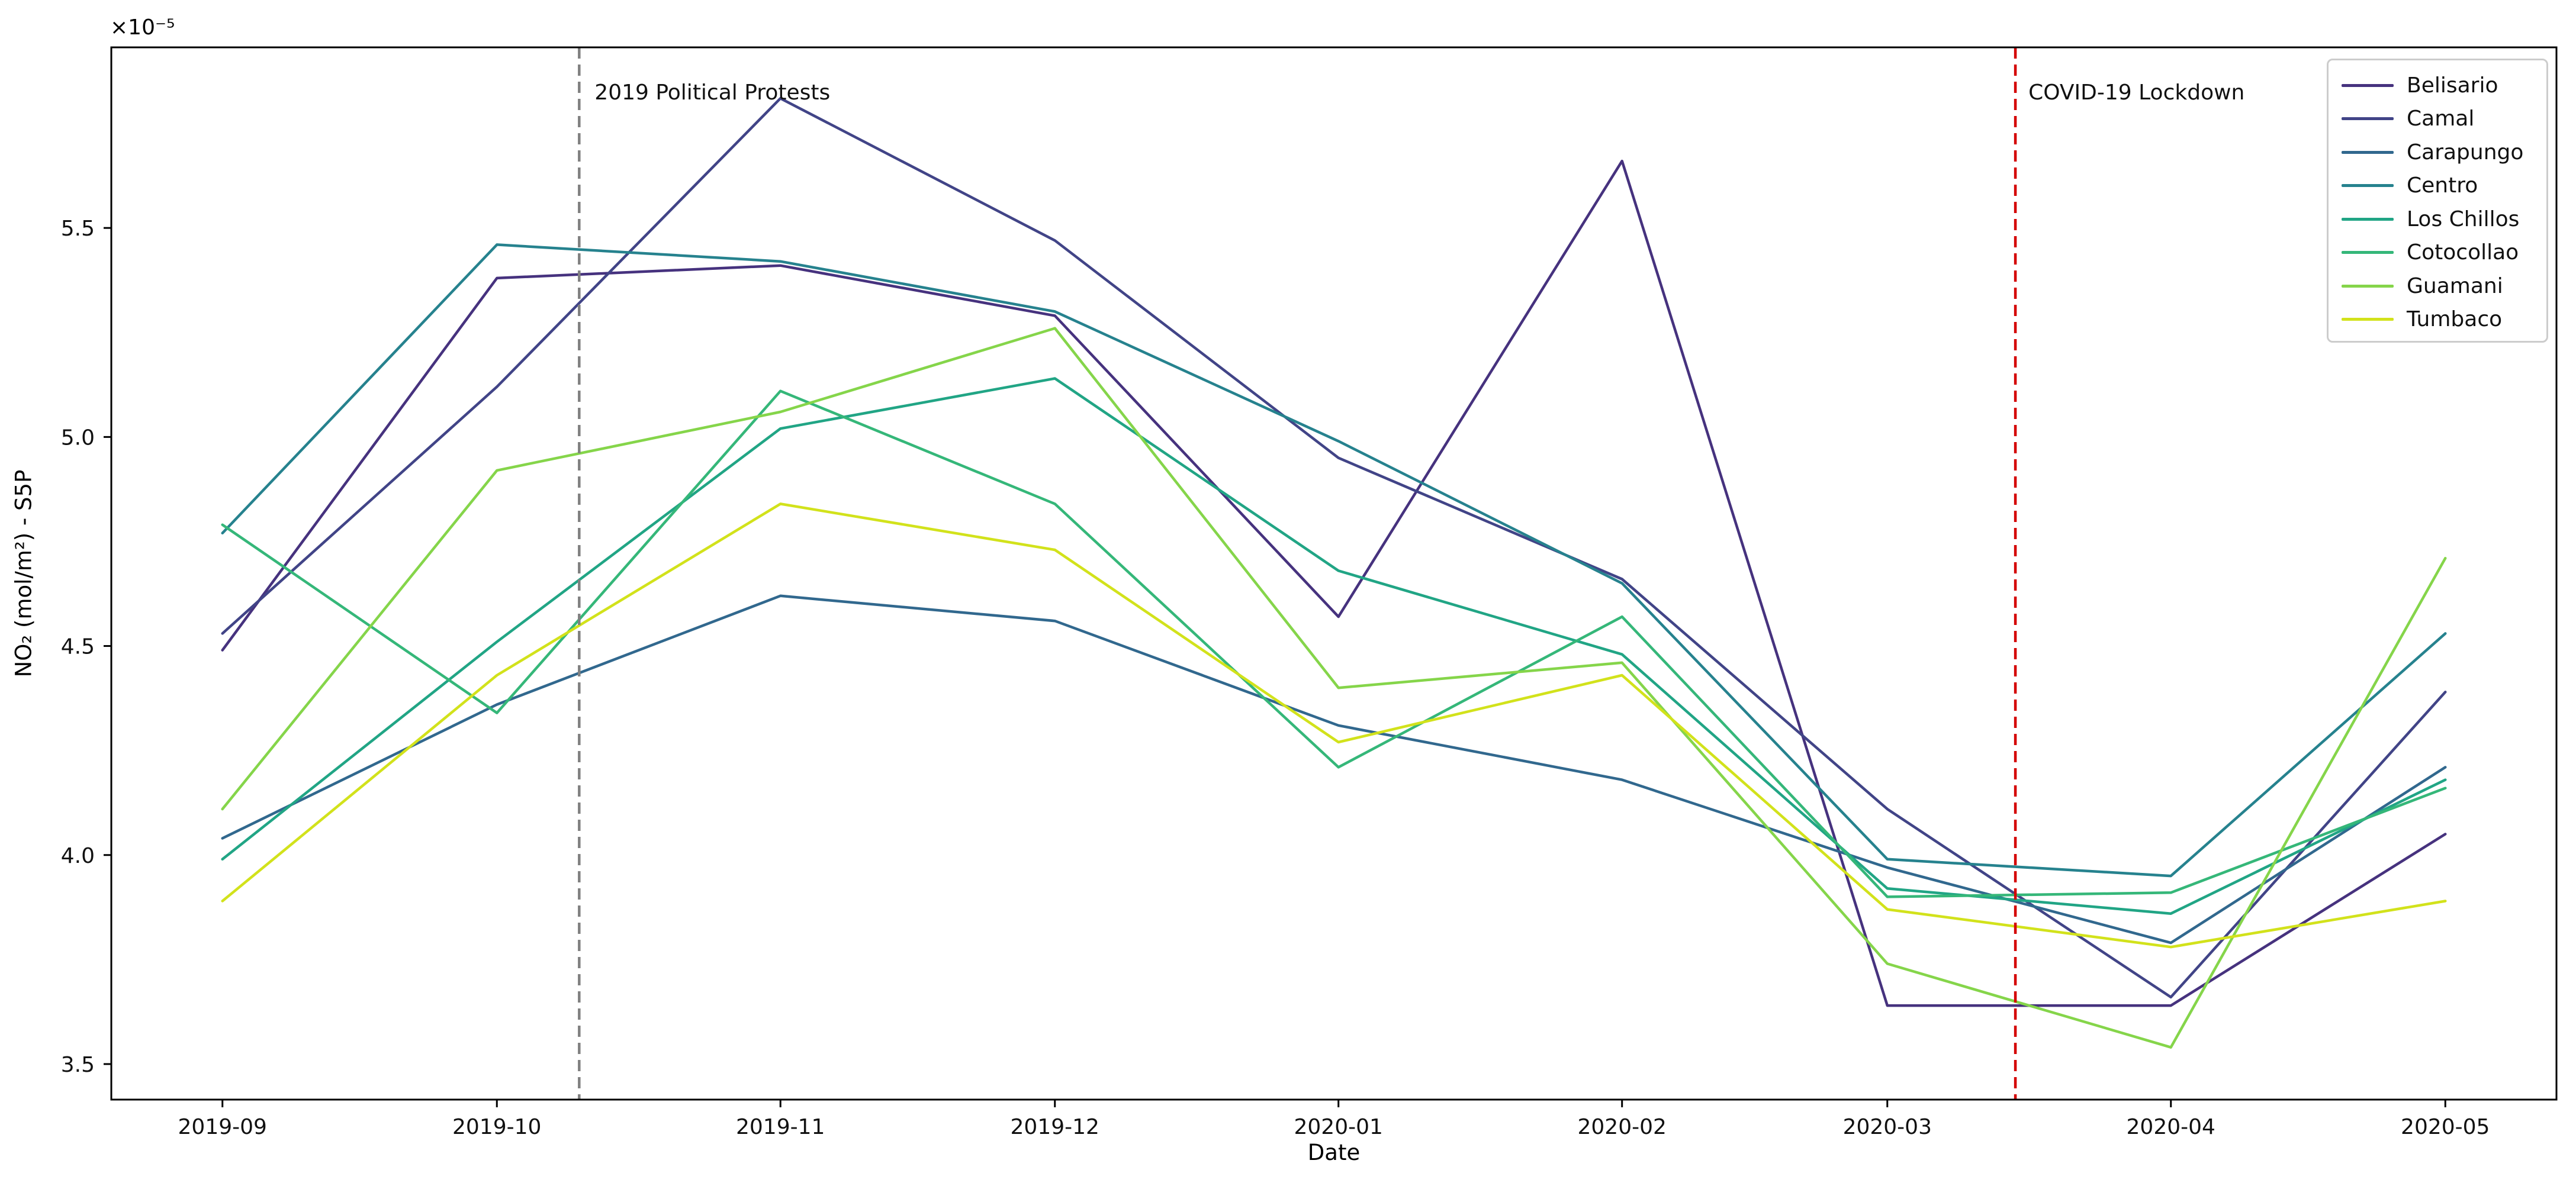  I want to click on x-tick-label: 2020-04, so click(2171, 1127).